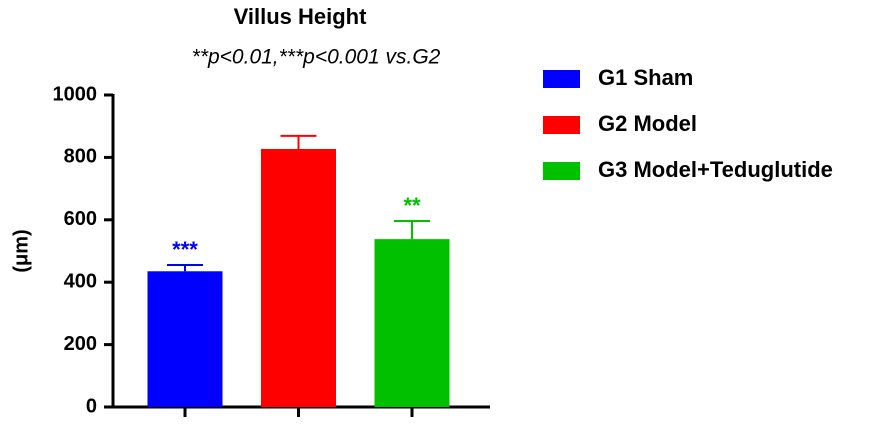  Describe the element at coordinates (715, 169) in the screenshot. I see `legend-label: G3 Model+Teduglutide` at that location.